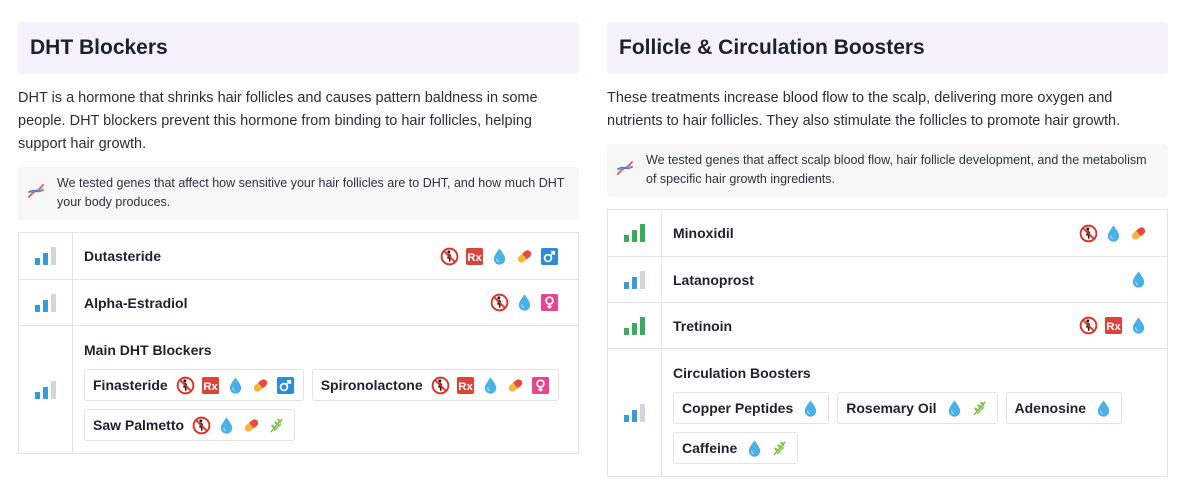 The image size is (1182, 494). What do you see at coordinates (139, 425) in the screenshot?
I see `chip-name: Saw Palmetto` at bounding box center [139, 425].